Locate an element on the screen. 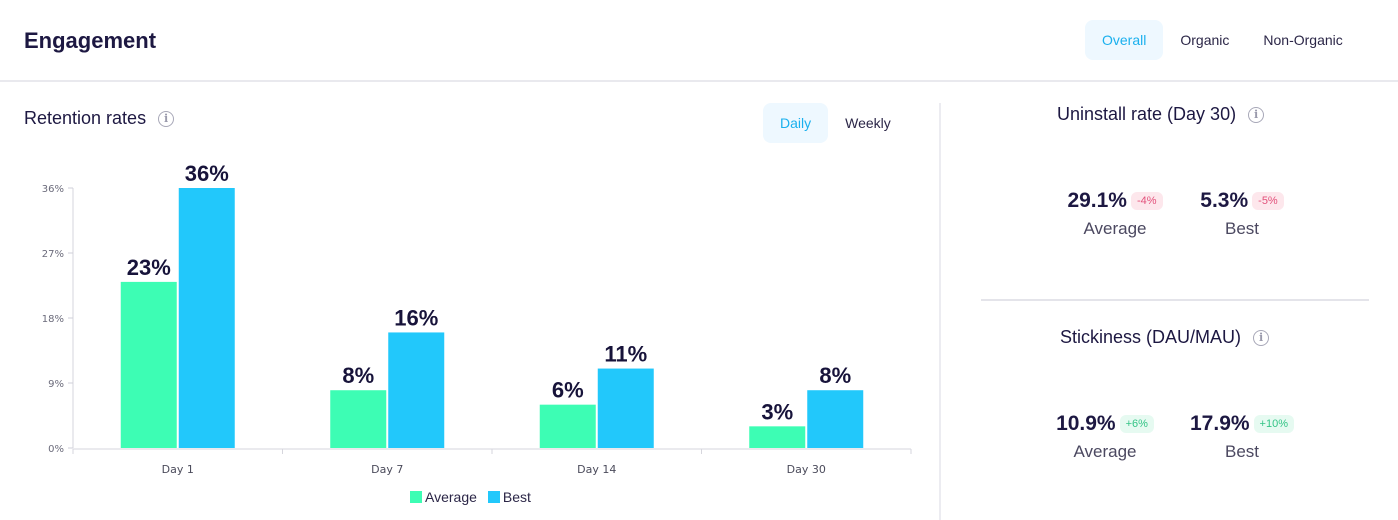  metric-value: 5.3% is located at coordinates (1224, 200).